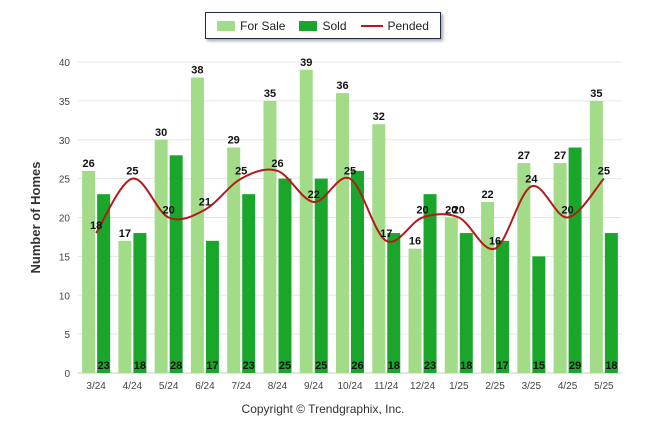  Describe the element at coordinates (321, 275) in the screenshot. I see `bar-sold-9/24` at that location.